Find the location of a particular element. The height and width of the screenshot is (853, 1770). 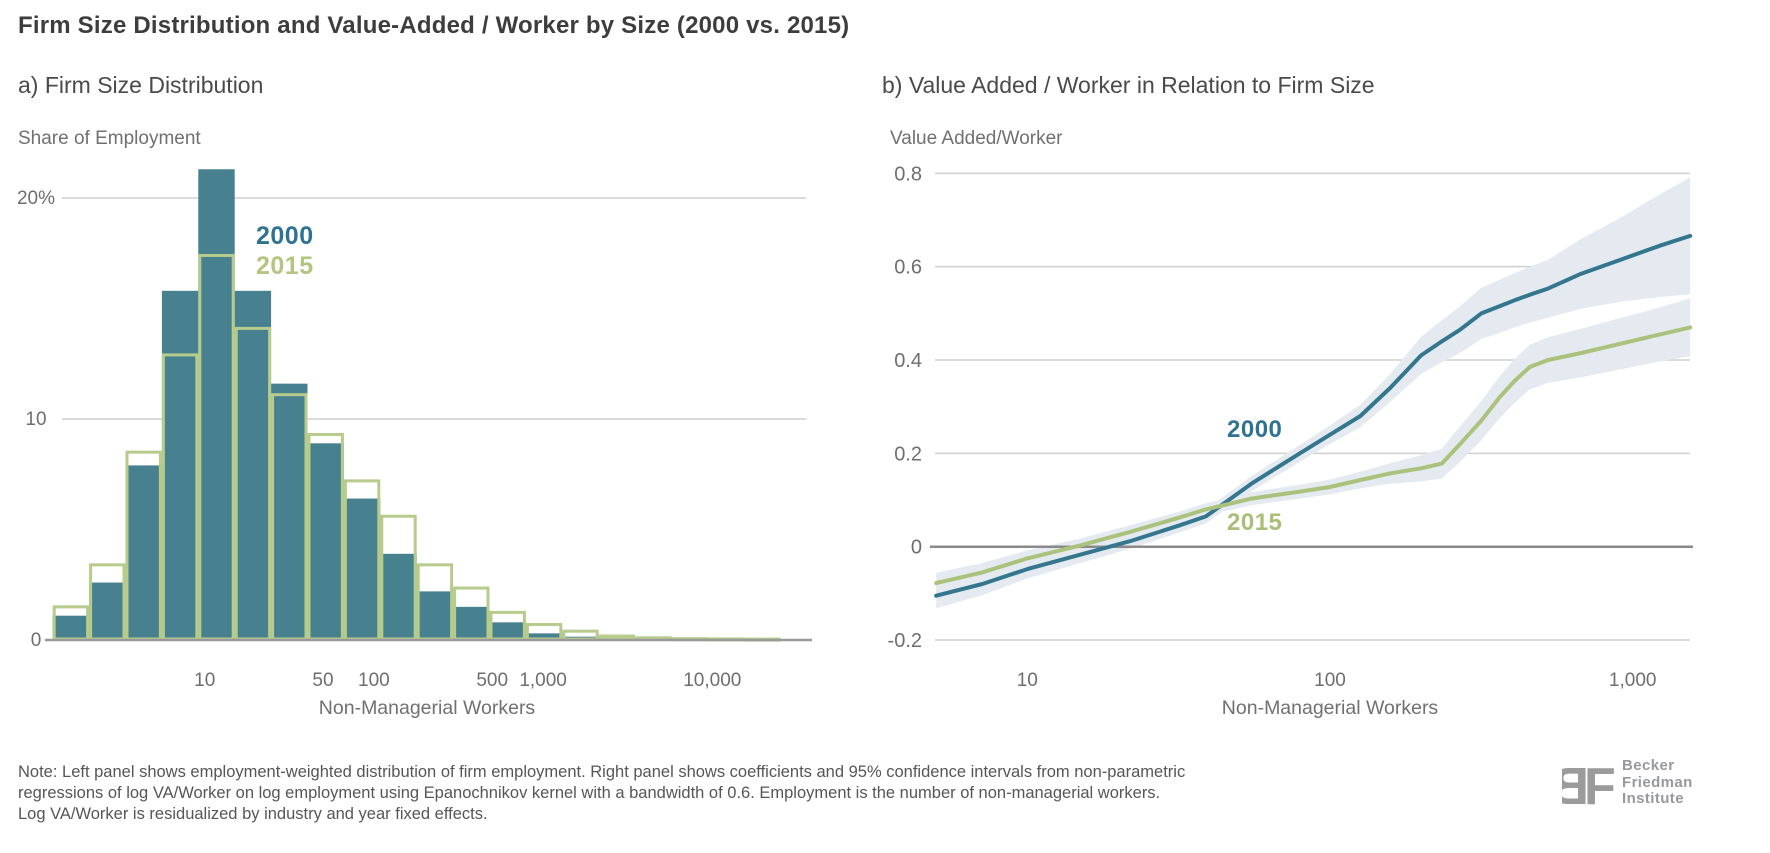

panel-b-y-axis-title: Value Added/Worker is located at coordinates (976, 138).